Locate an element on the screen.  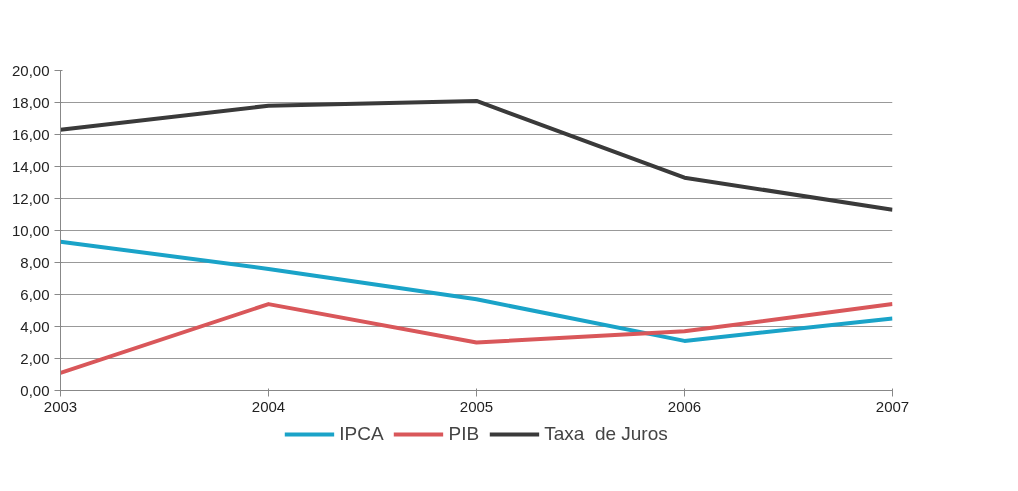
y-tick-label: 6,00 is located at coordinates (35, 294).